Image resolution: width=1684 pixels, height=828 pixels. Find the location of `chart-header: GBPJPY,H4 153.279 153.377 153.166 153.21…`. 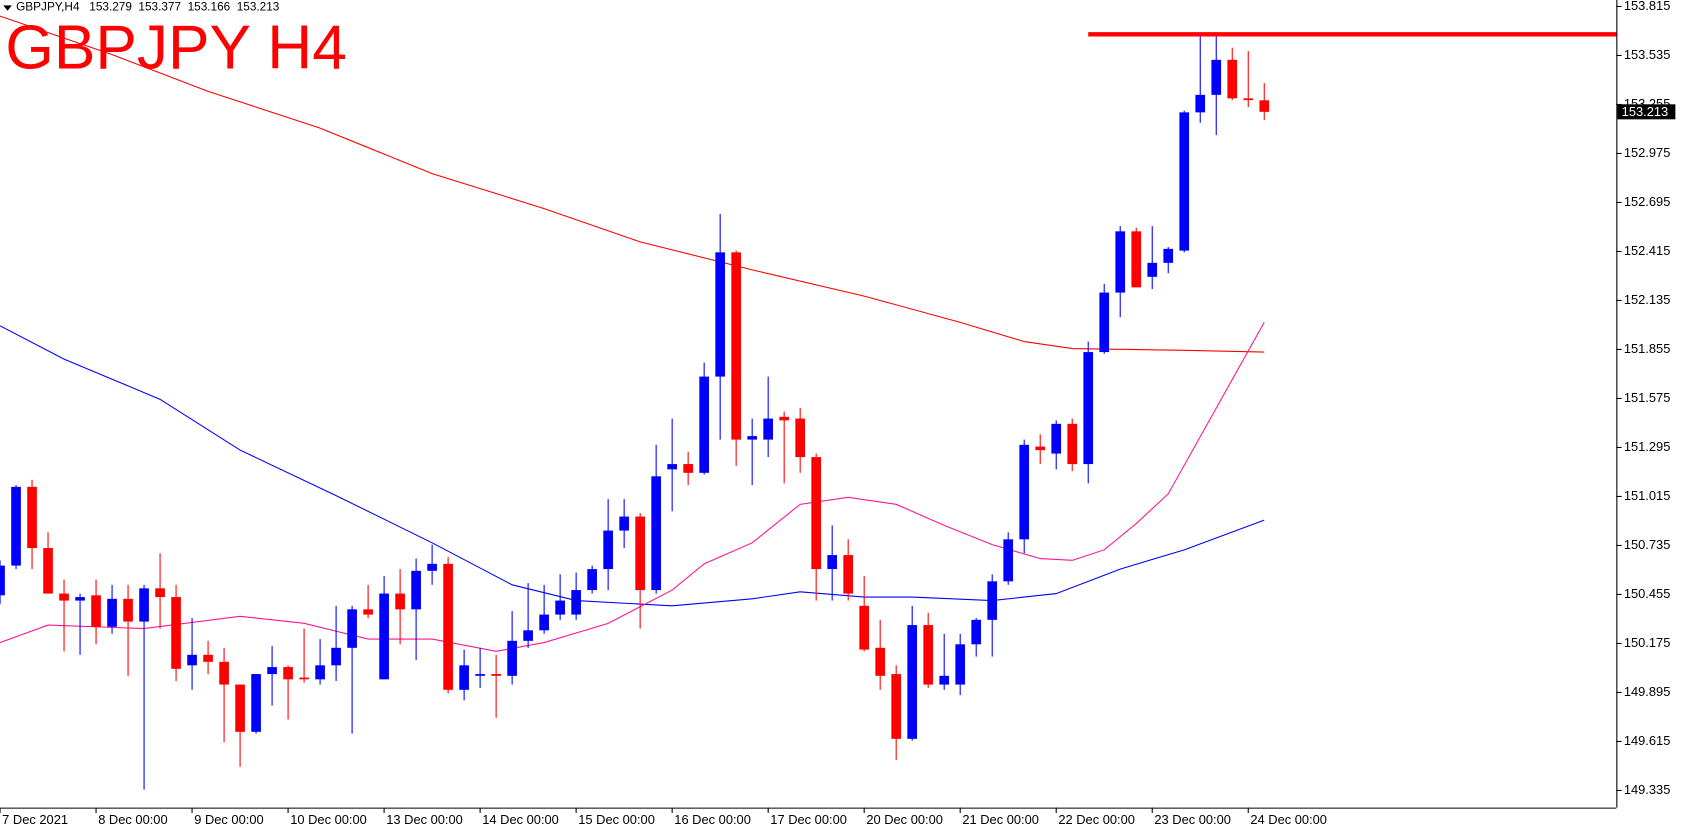

chart-header: GBPJPY,H4 153.279 153.377 153.166 153.21… is located at coordinates (148, 7).